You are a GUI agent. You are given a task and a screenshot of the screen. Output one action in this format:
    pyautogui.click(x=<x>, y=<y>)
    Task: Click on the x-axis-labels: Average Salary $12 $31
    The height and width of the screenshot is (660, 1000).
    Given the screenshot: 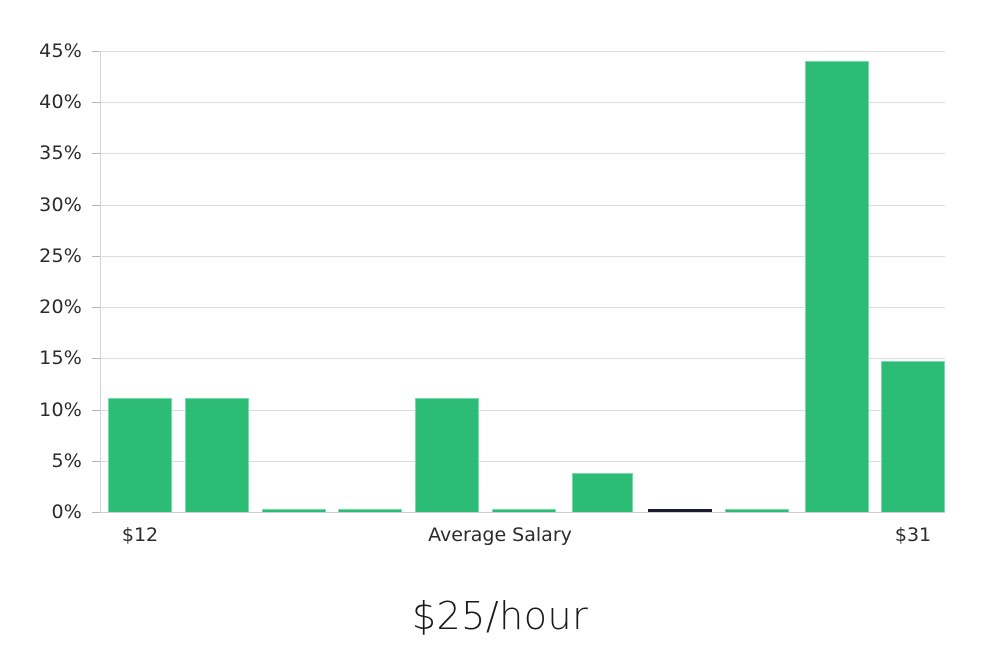 What is the action you would take?
    pyautogui.click(x=500, y=541)
    